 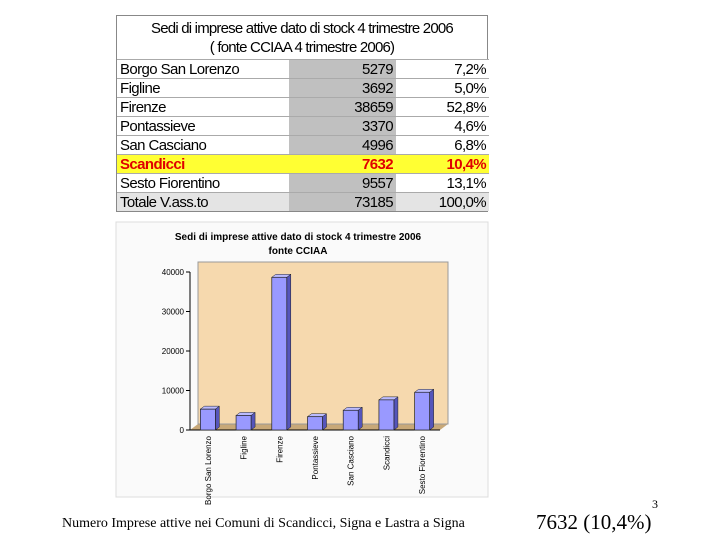 What do you see at coordinates (203, 87) in the screenshot?
I see `table-cell: Figline` at bounding box center [203, 87].